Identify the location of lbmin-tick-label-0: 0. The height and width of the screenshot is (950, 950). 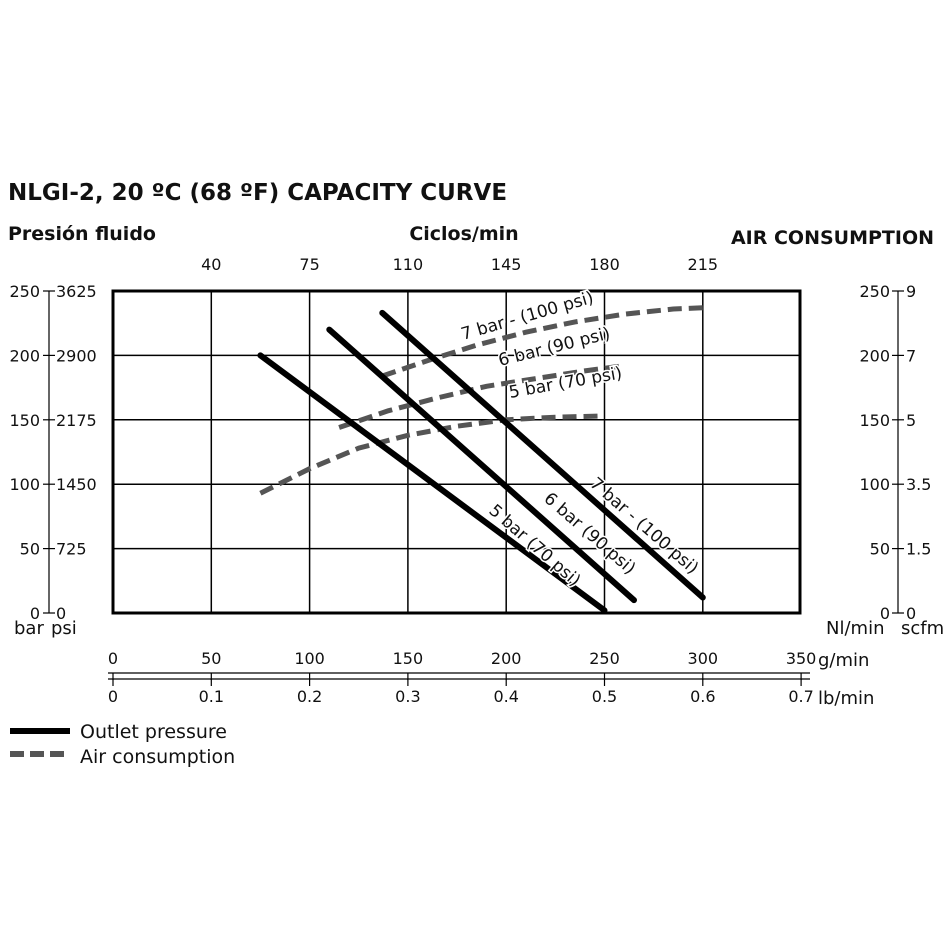
(113, 696).